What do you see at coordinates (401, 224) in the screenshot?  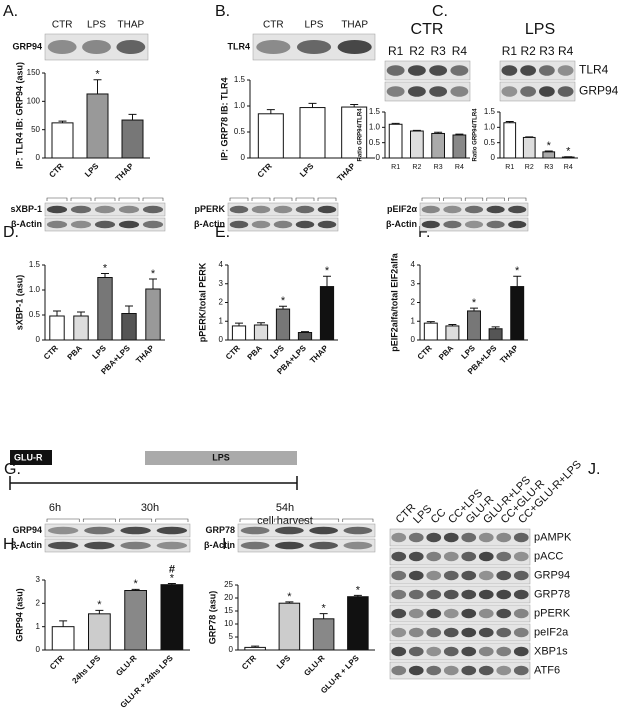 I see `blot-row-label: β-Actin` at bounding box center [401, 224].